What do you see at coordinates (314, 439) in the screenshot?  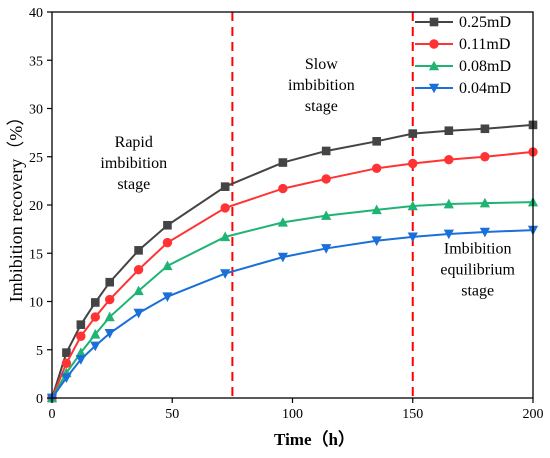 I see `x-axis-title: Time（h）` at bounding box center [314, 439].